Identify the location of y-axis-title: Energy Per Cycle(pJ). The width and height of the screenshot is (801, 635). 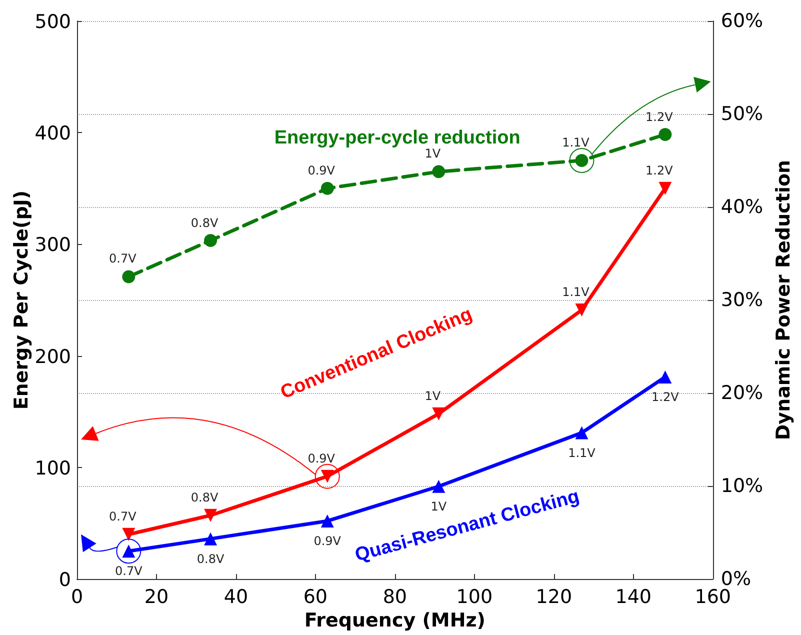
(21, 300).